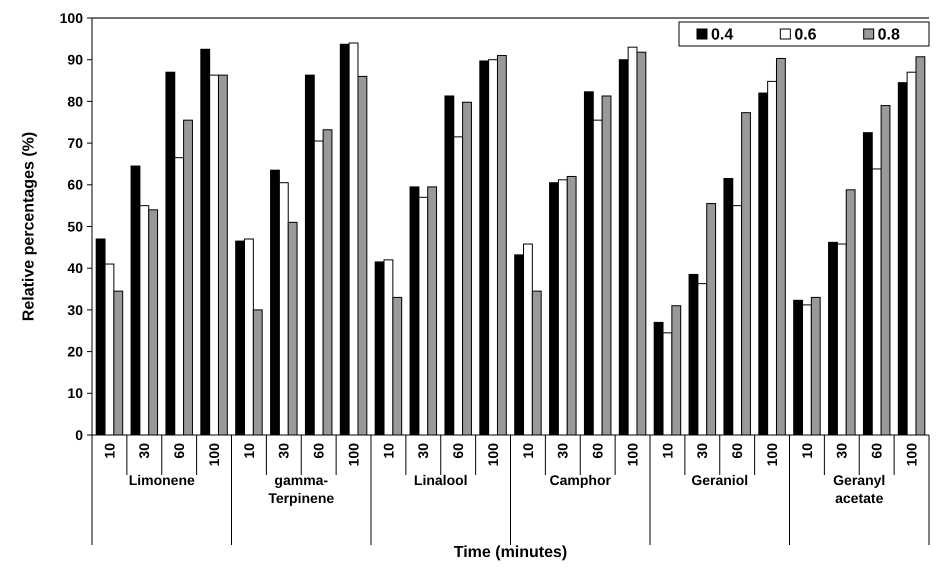 This screenshot has width=943, height=573. What do you see at coordinates (889, 35) in the screenshot?
I see `legend-label: 0.8` at bounding box center [889, 35].